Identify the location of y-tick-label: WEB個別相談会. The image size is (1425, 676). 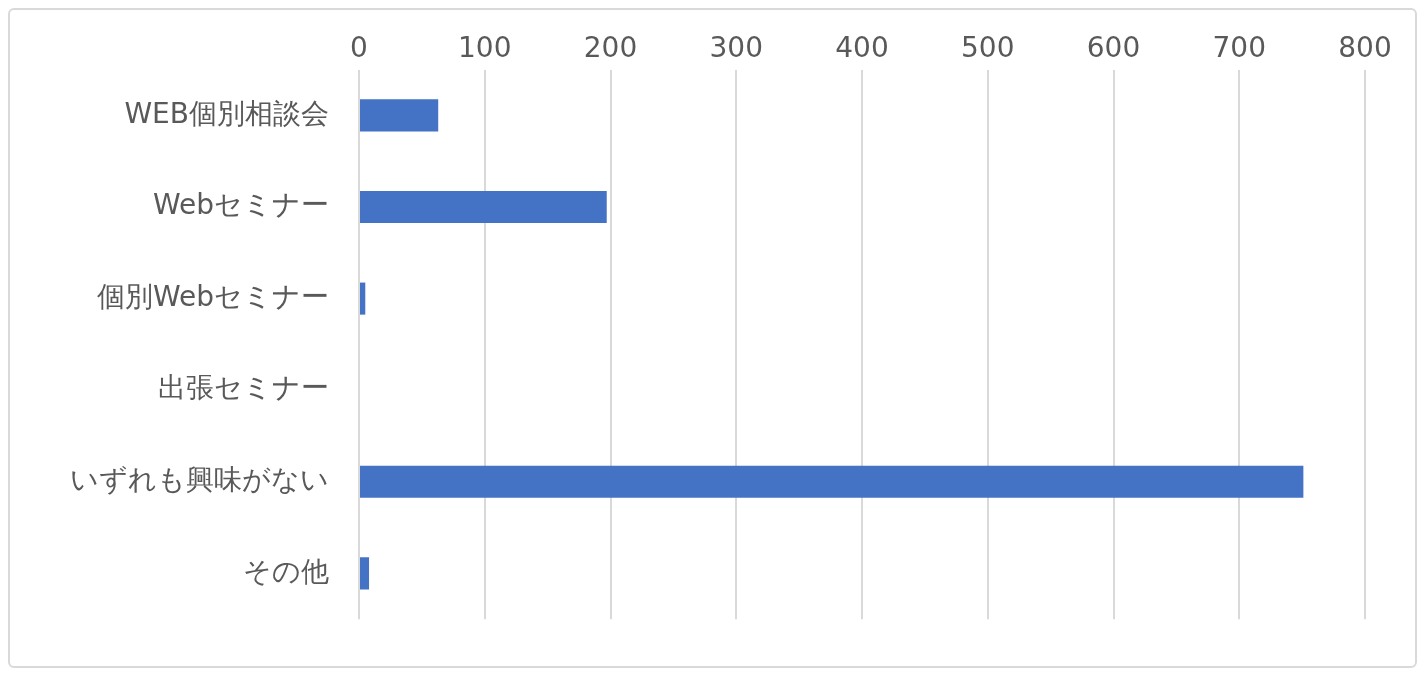
(226, 113).